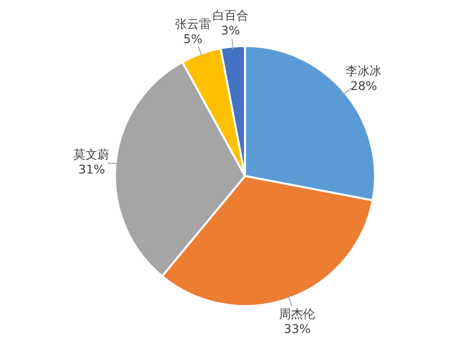  Describe the element at coordinates (192, 39) in the screenshot. I see `data-label: 5%` at that location.